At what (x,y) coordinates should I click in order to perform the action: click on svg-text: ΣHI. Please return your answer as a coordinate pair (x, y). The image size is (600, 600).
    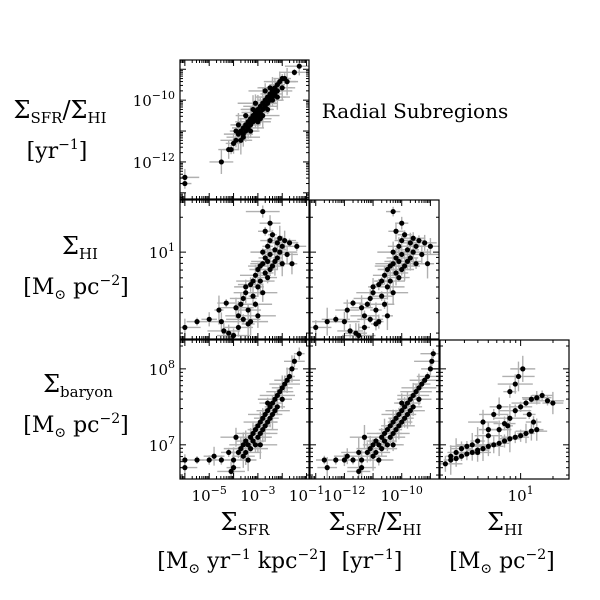
    Looking at the image, I should click on (505, 523).